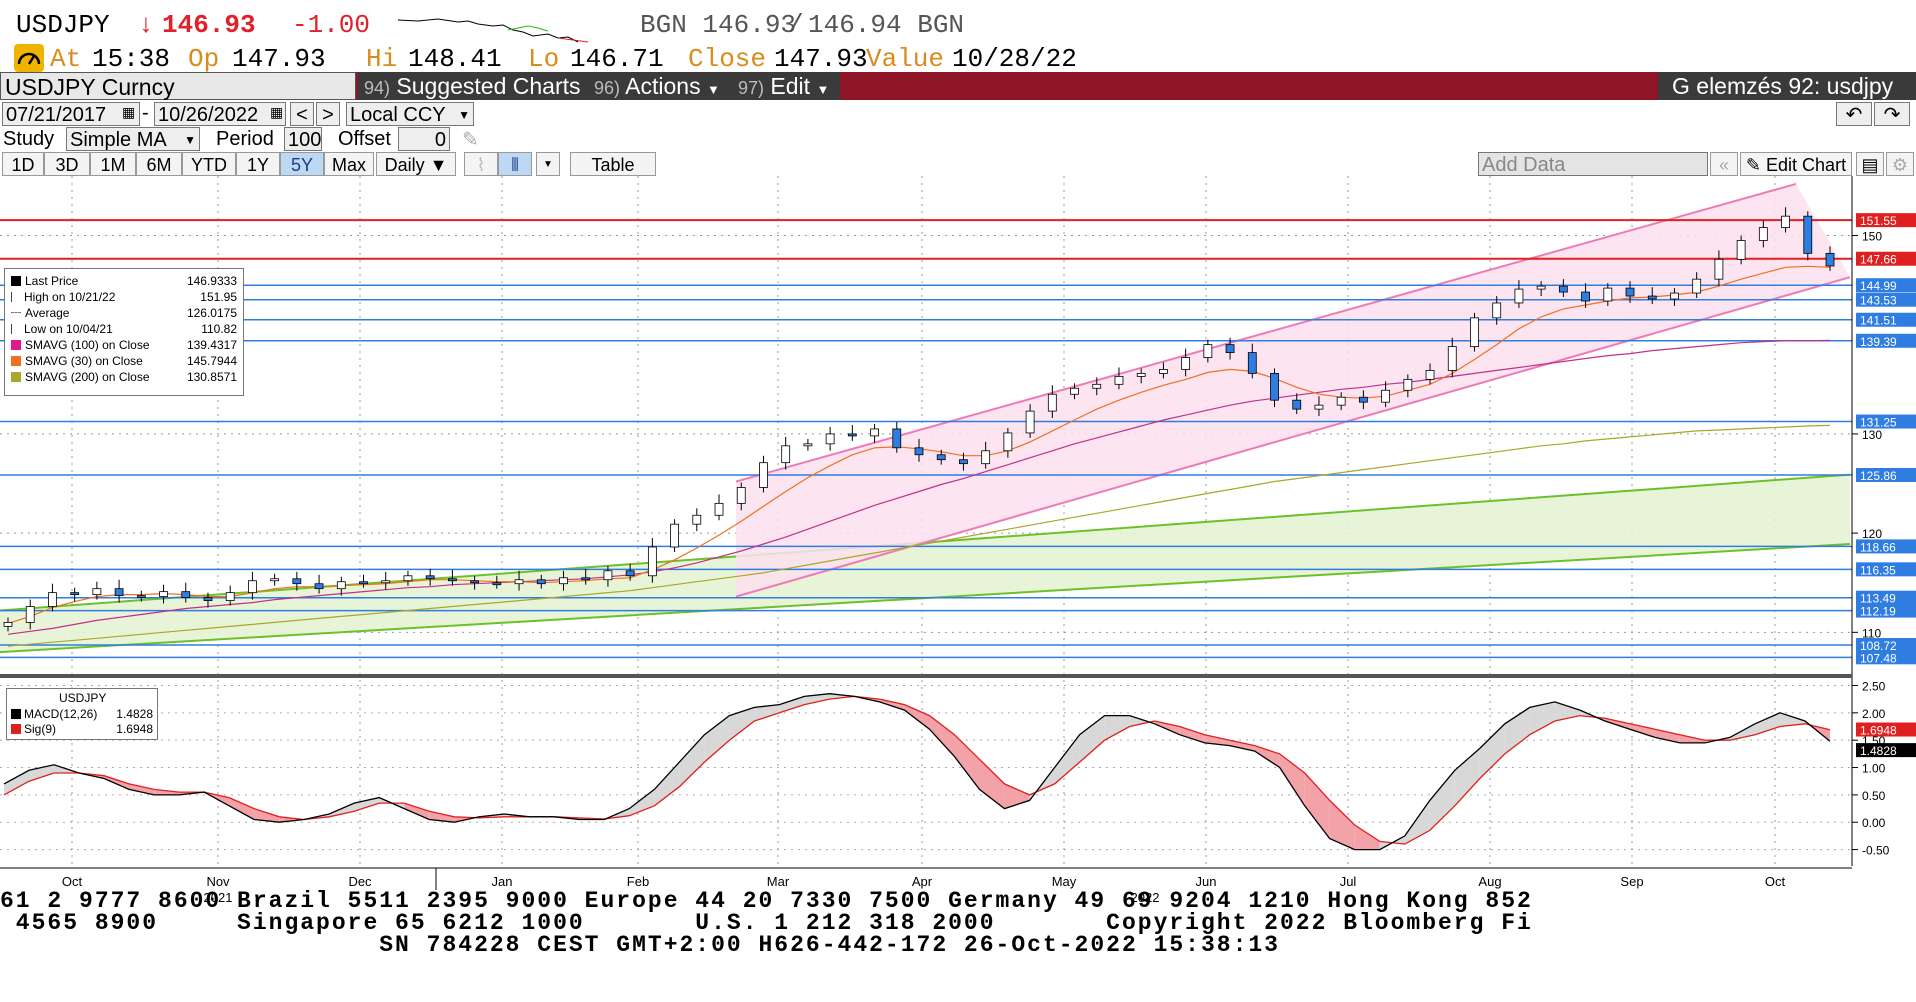 This screenshot has height=1002, width=1916. What do you see at coordinates (209, 164) in the screenshot?
I see `tab-ytd: YTD` at bounding box center [209, 164].